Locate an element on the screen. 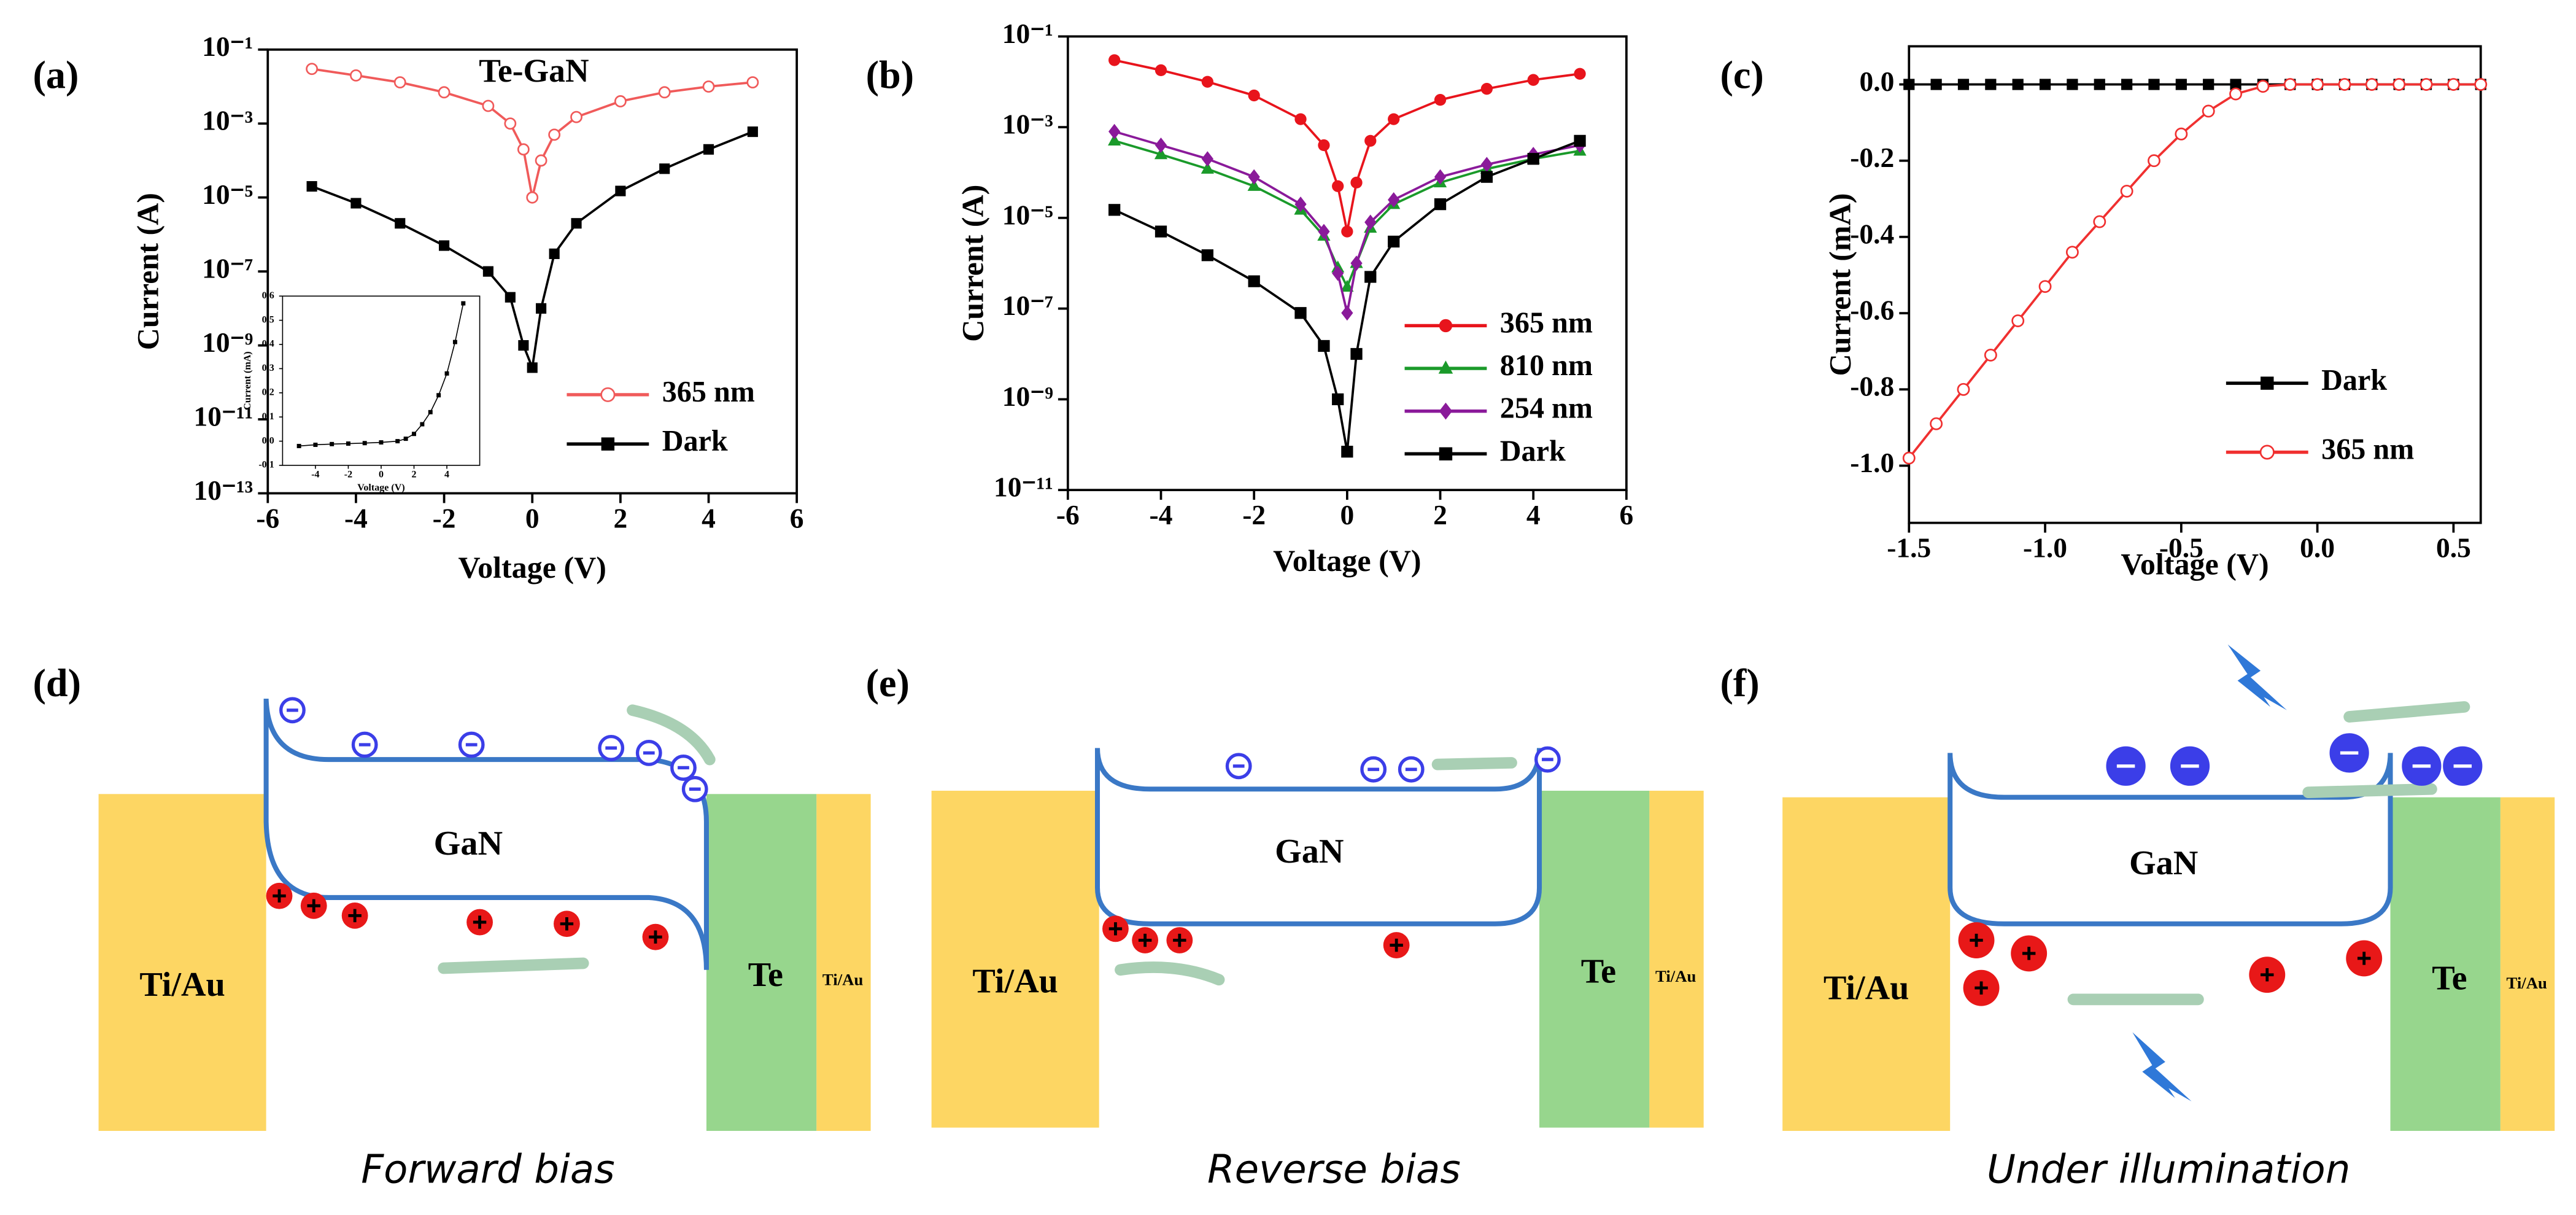 The image size is (2576, 1215). panel-label: (d) is located at coordinates (58, 683).